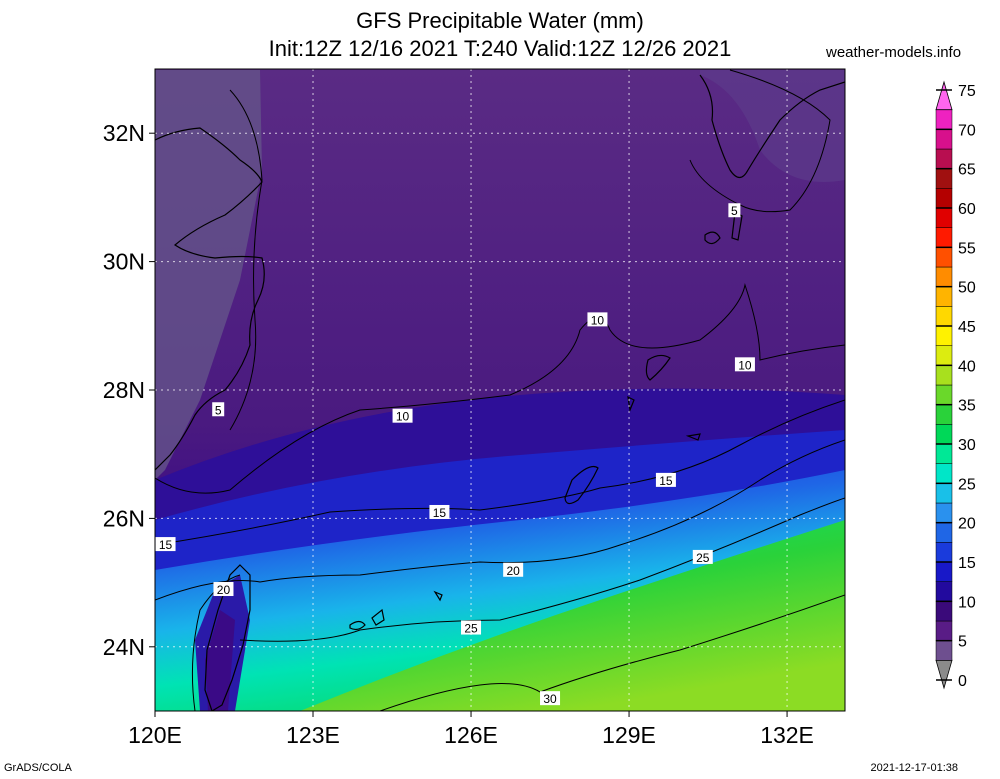 This screenshot has width=1000, height=779. What do you see at coordinates (220, 660) in the screenshot?
I see `taiwan-core` at bounding box center [220, 660].